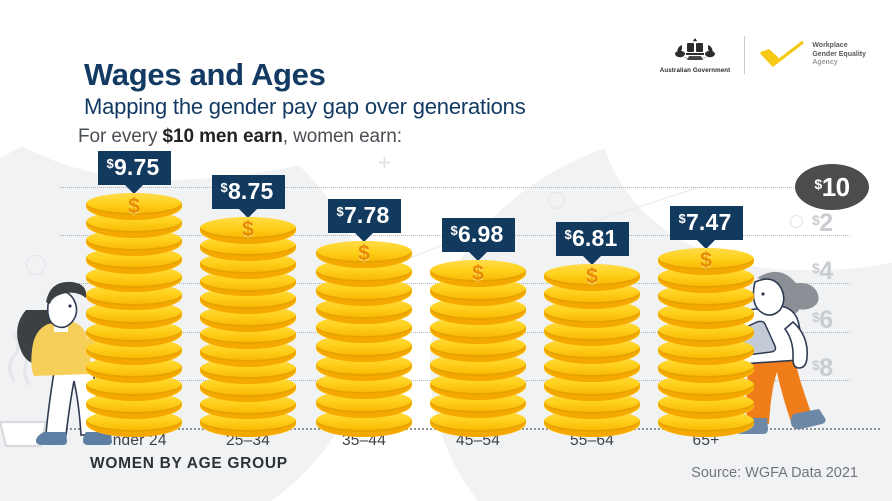 Image resolution: width=892 pixels, height=501 pixels. What do you see at coordinates (455, 187) in the screenshot?
I see `gridline` at bounding box center [455, 187].